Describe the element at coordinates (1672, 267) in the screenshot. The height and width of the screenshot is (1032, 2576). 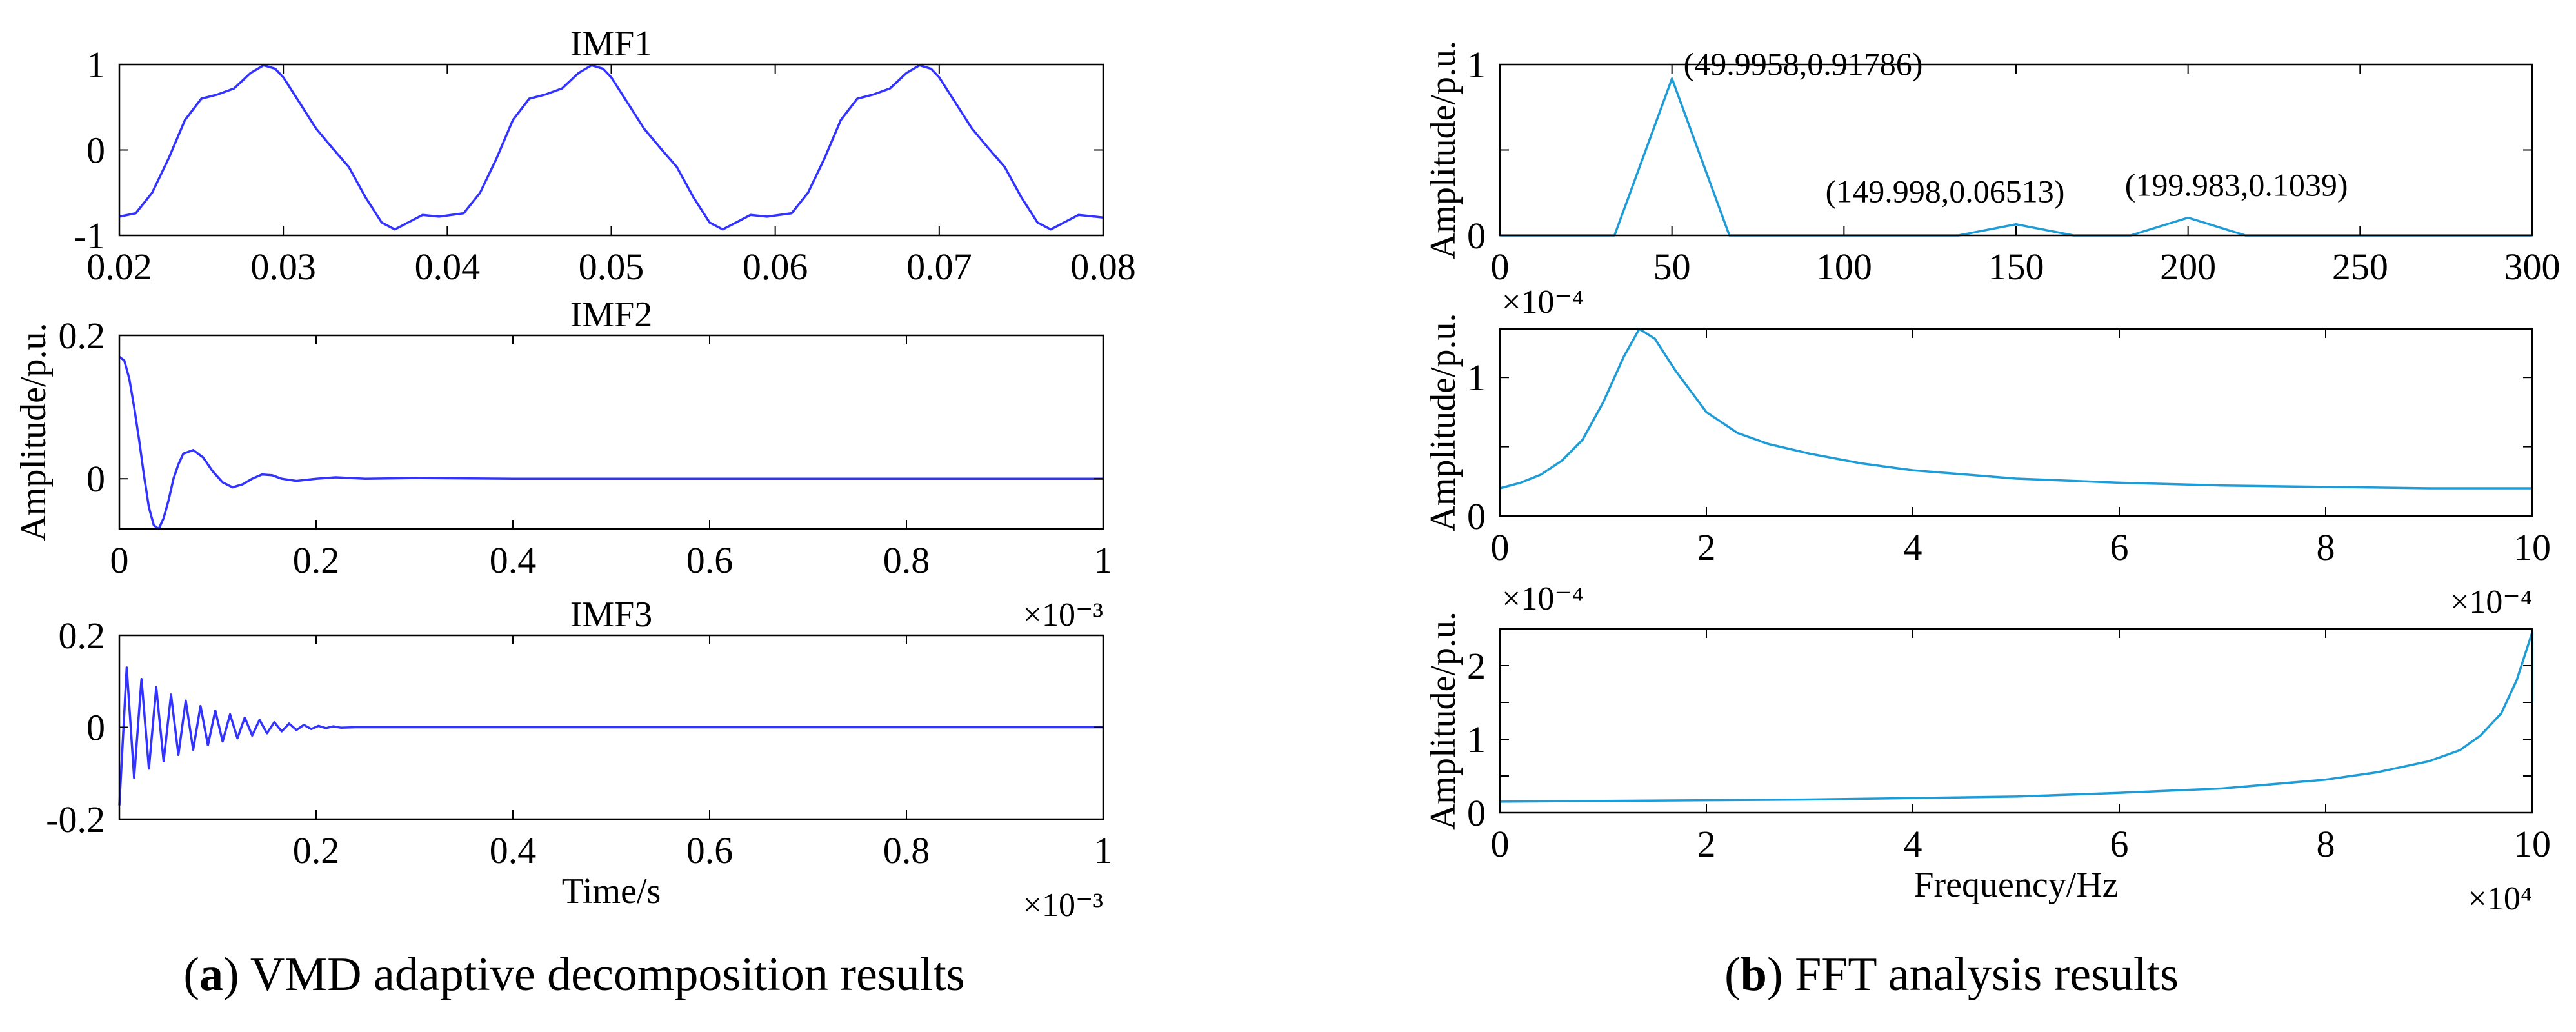
I see `fft1-xtick-label: 50` at that location.